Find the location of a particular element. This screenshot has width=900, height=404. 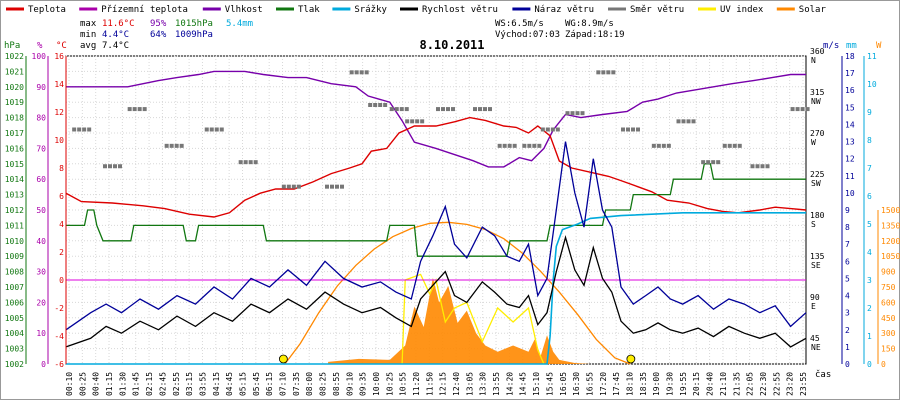

axis-pressure-tick: 1008 is located at coordinates (14, 272).